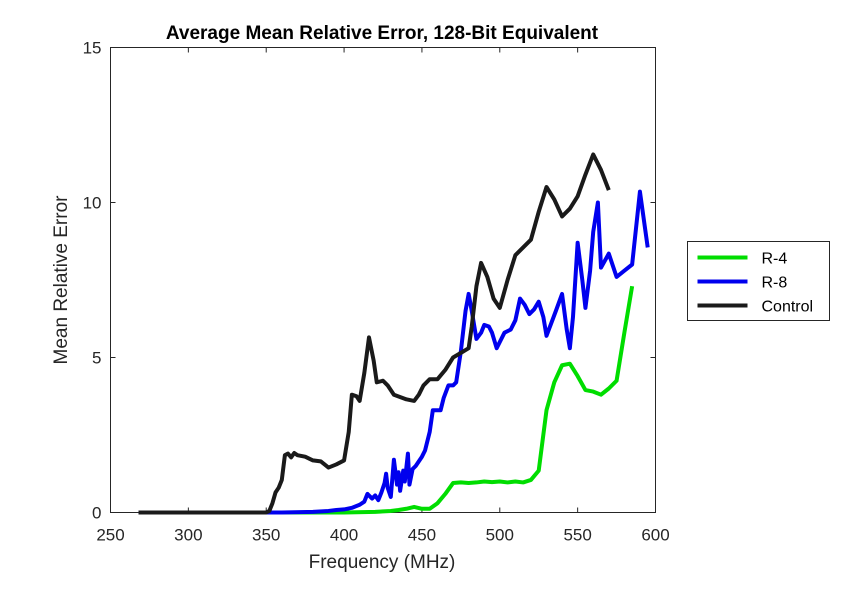  What do you see at coordinates (382, 535) in the screenshot?
I see `x-tick-labels: 250 300 350 400 450 500 550 600` at bounding box center [382, 535].